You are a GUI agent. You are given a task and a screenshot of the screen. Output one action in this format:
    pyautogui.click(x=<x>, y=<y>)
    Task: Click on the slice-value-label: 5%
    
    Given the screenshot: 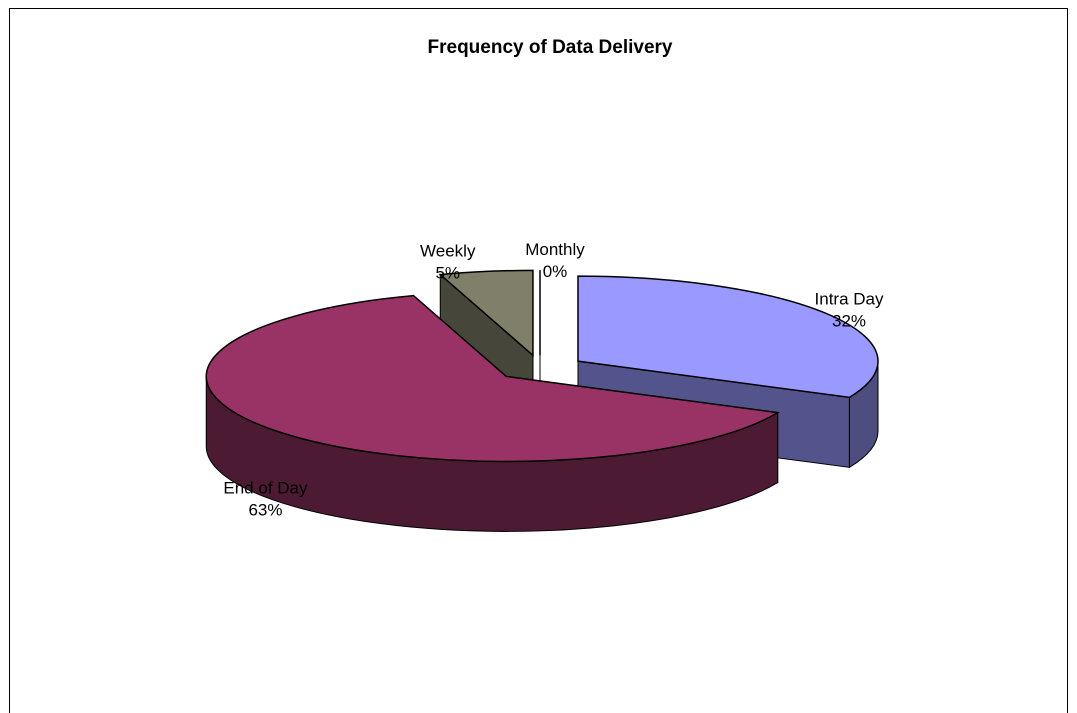 What is the action you would take?
    pyautogui.click(x=447, y=273)
    